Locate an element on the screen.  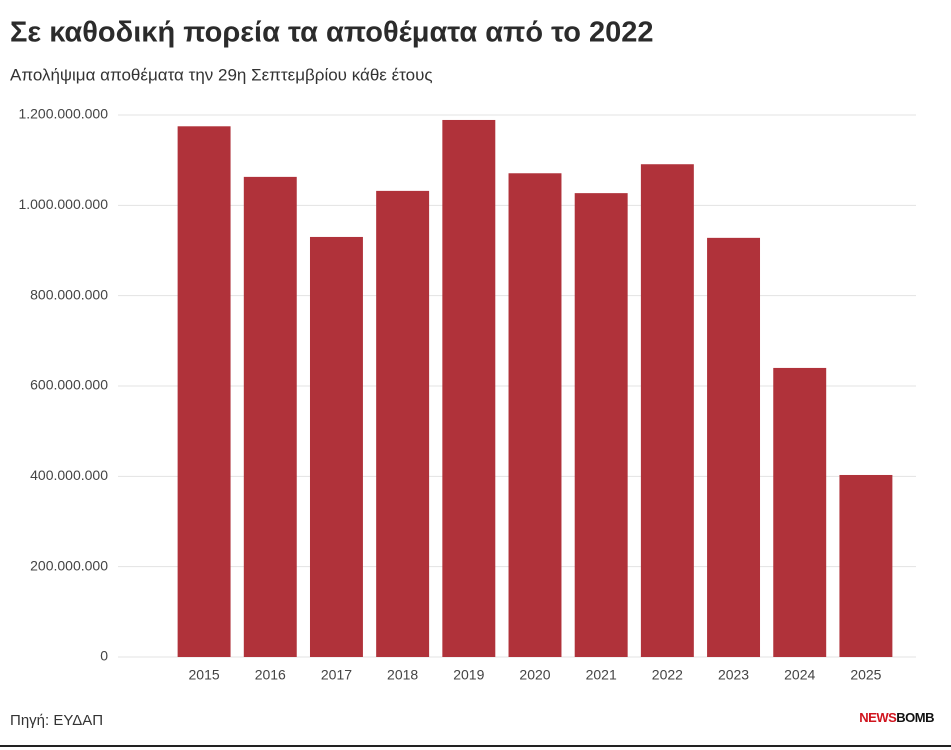
y-tick-label: 1.200.000.000 is located at coordinates (63, 114).